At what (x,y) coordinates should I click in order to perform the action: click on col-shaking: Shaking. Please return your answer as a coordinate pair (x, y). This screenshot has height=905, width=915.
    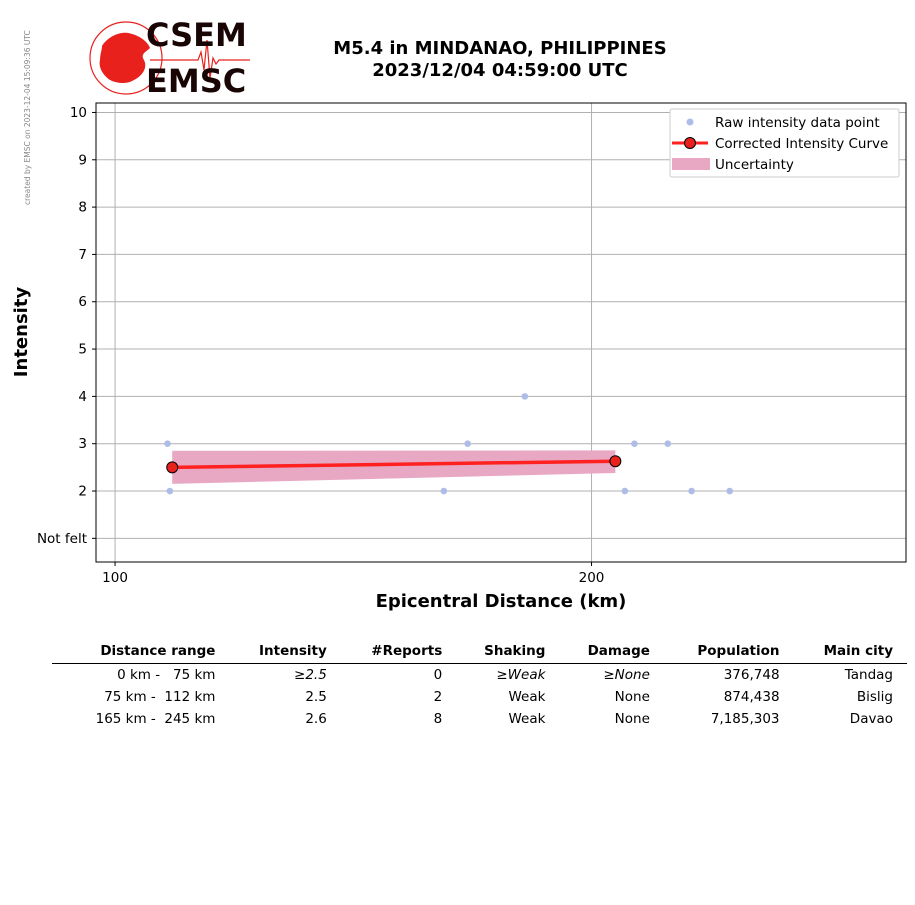
    Looking at the image, I should click on (508, 652).